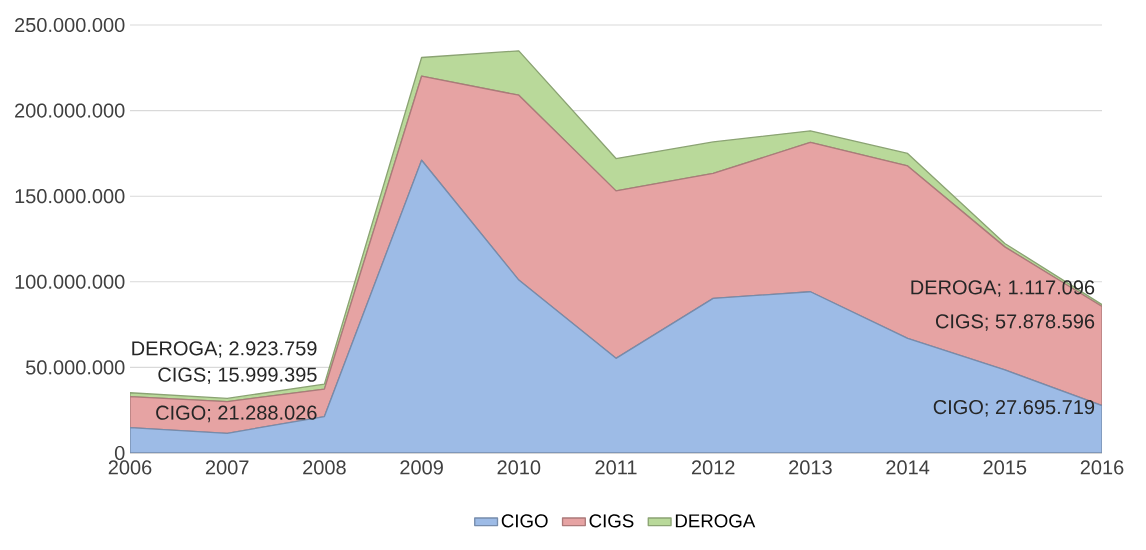 The width and height of the screenshot is (1146, 550). Describe the element at coordinates (519, 467) in the screenshot. I see `x-tick-label: 2010` at that location.